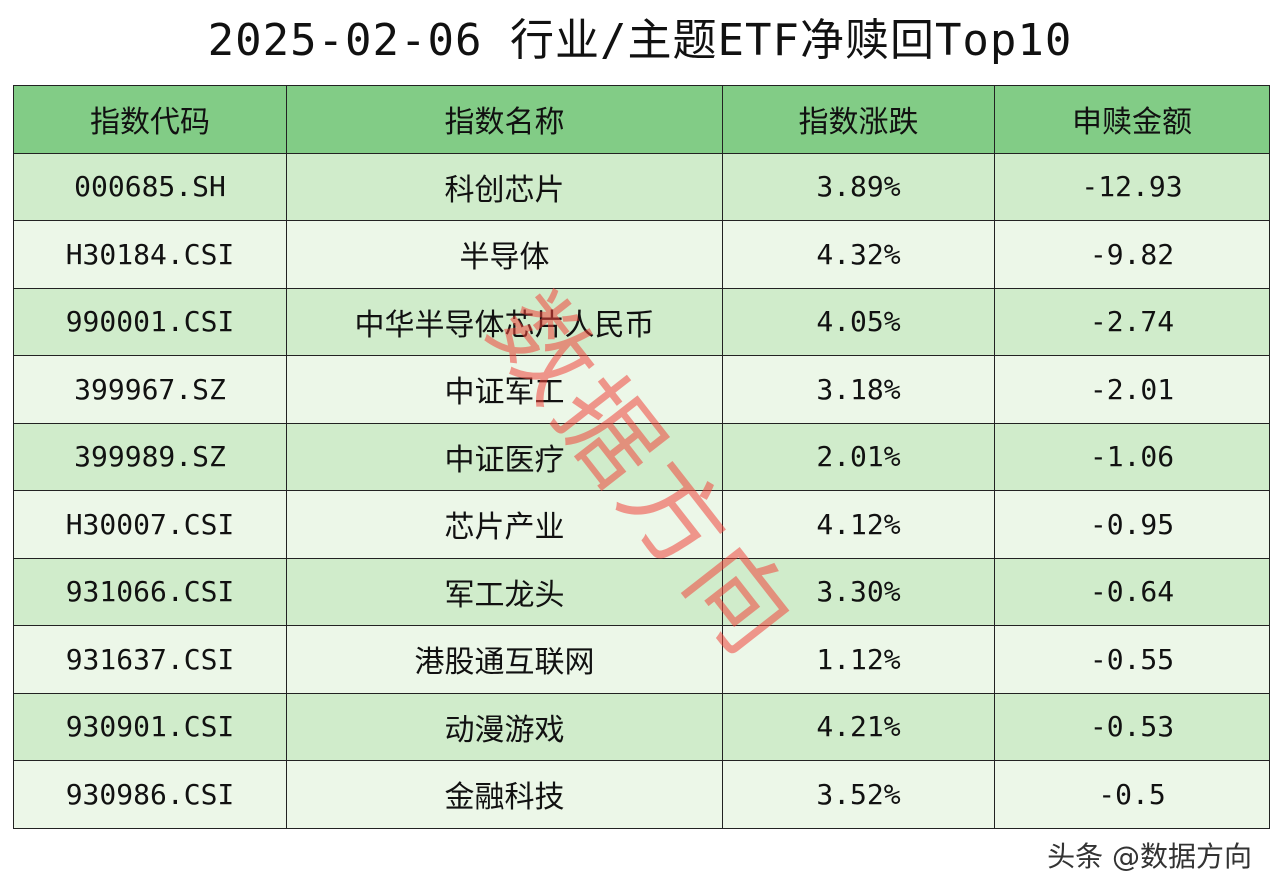 The height and width of the screenshot is (895, 1280). I want to click on index-code-cell: 931066.CSI, so click(150, 591).